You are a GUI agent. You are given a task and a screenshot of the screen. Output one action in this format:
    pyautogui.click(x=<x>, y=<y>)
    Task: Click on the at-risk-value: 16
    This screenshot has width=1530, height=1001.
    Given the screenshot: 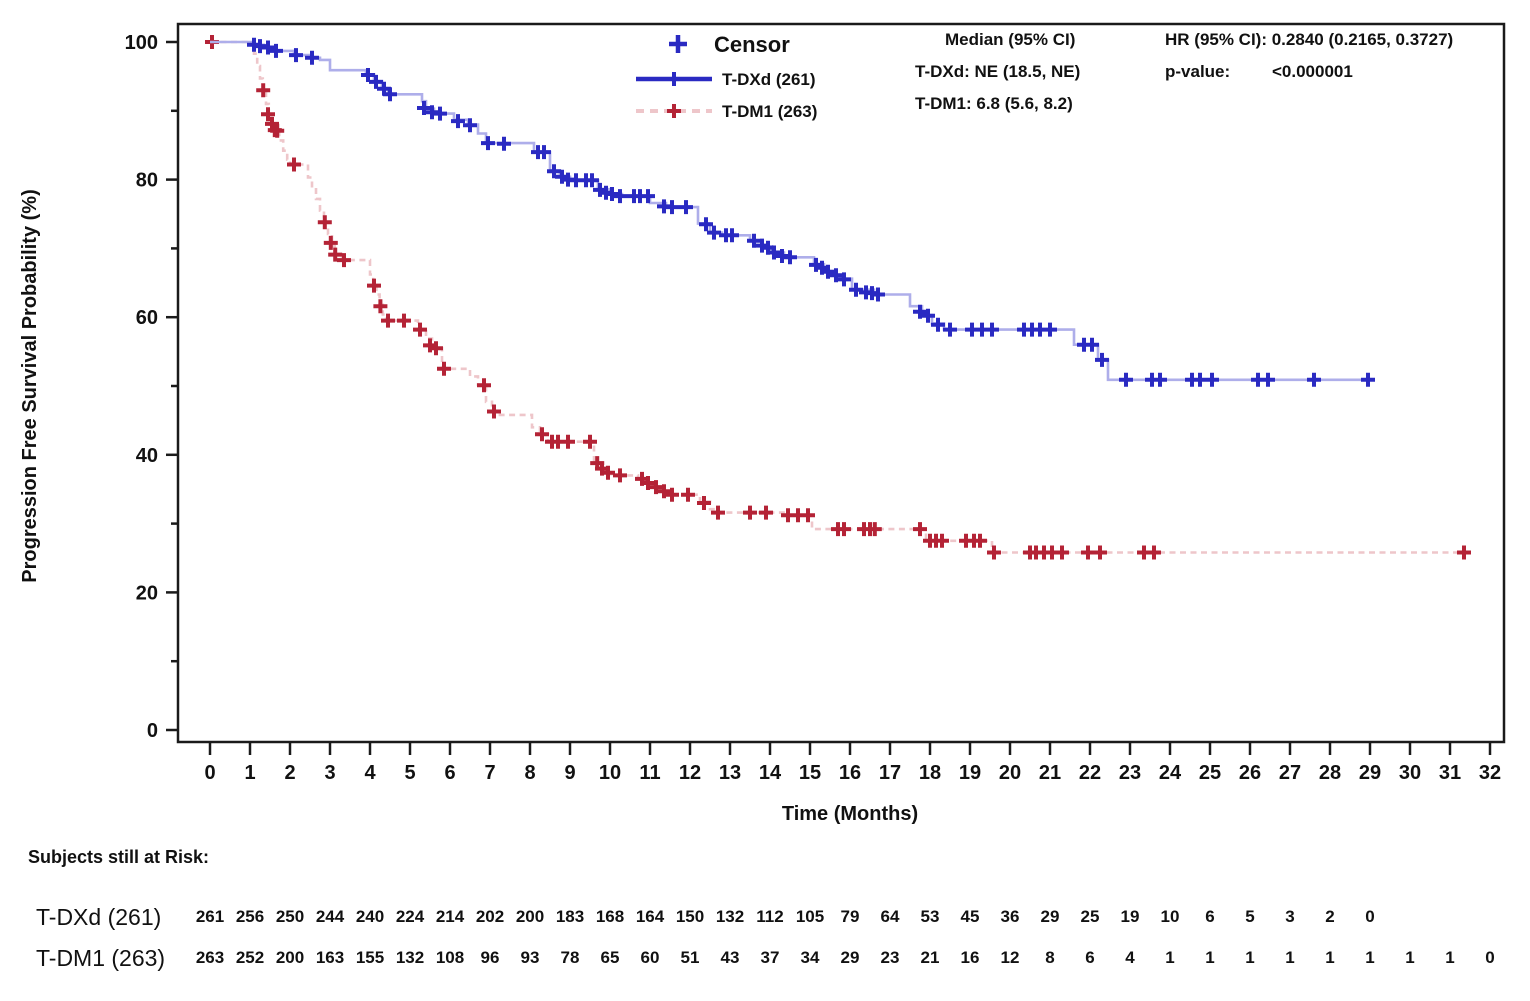 What is the action you would take?
    pyautogui.click(x=970, y=957)
    